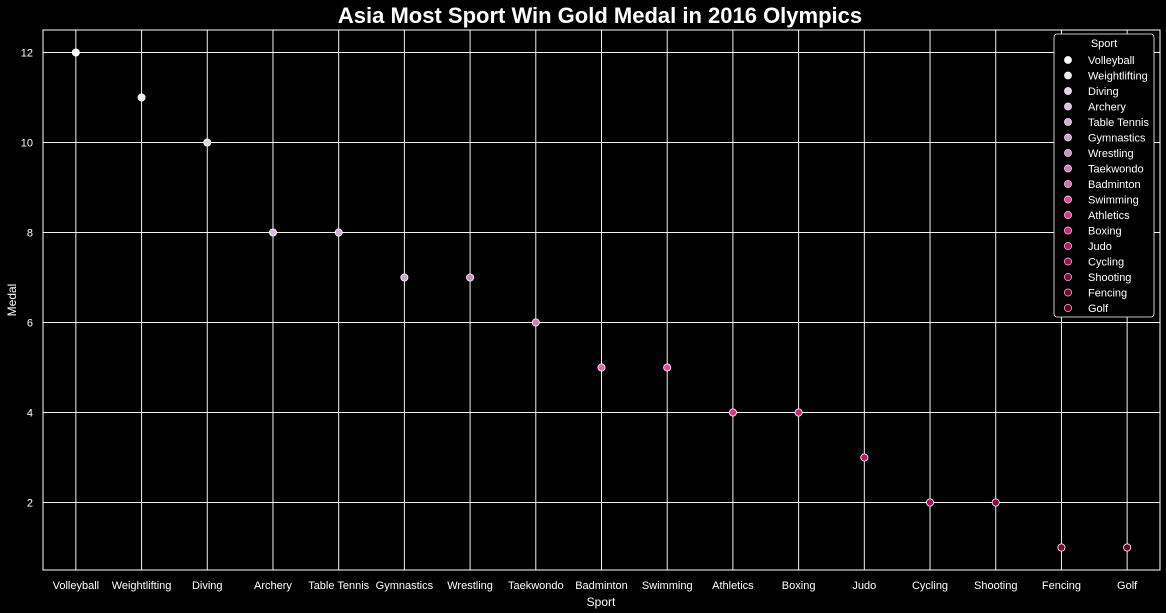  Describe the element at coordinates (27, 54) in the screenshot. I see `y-tick-label: 12` at that location.